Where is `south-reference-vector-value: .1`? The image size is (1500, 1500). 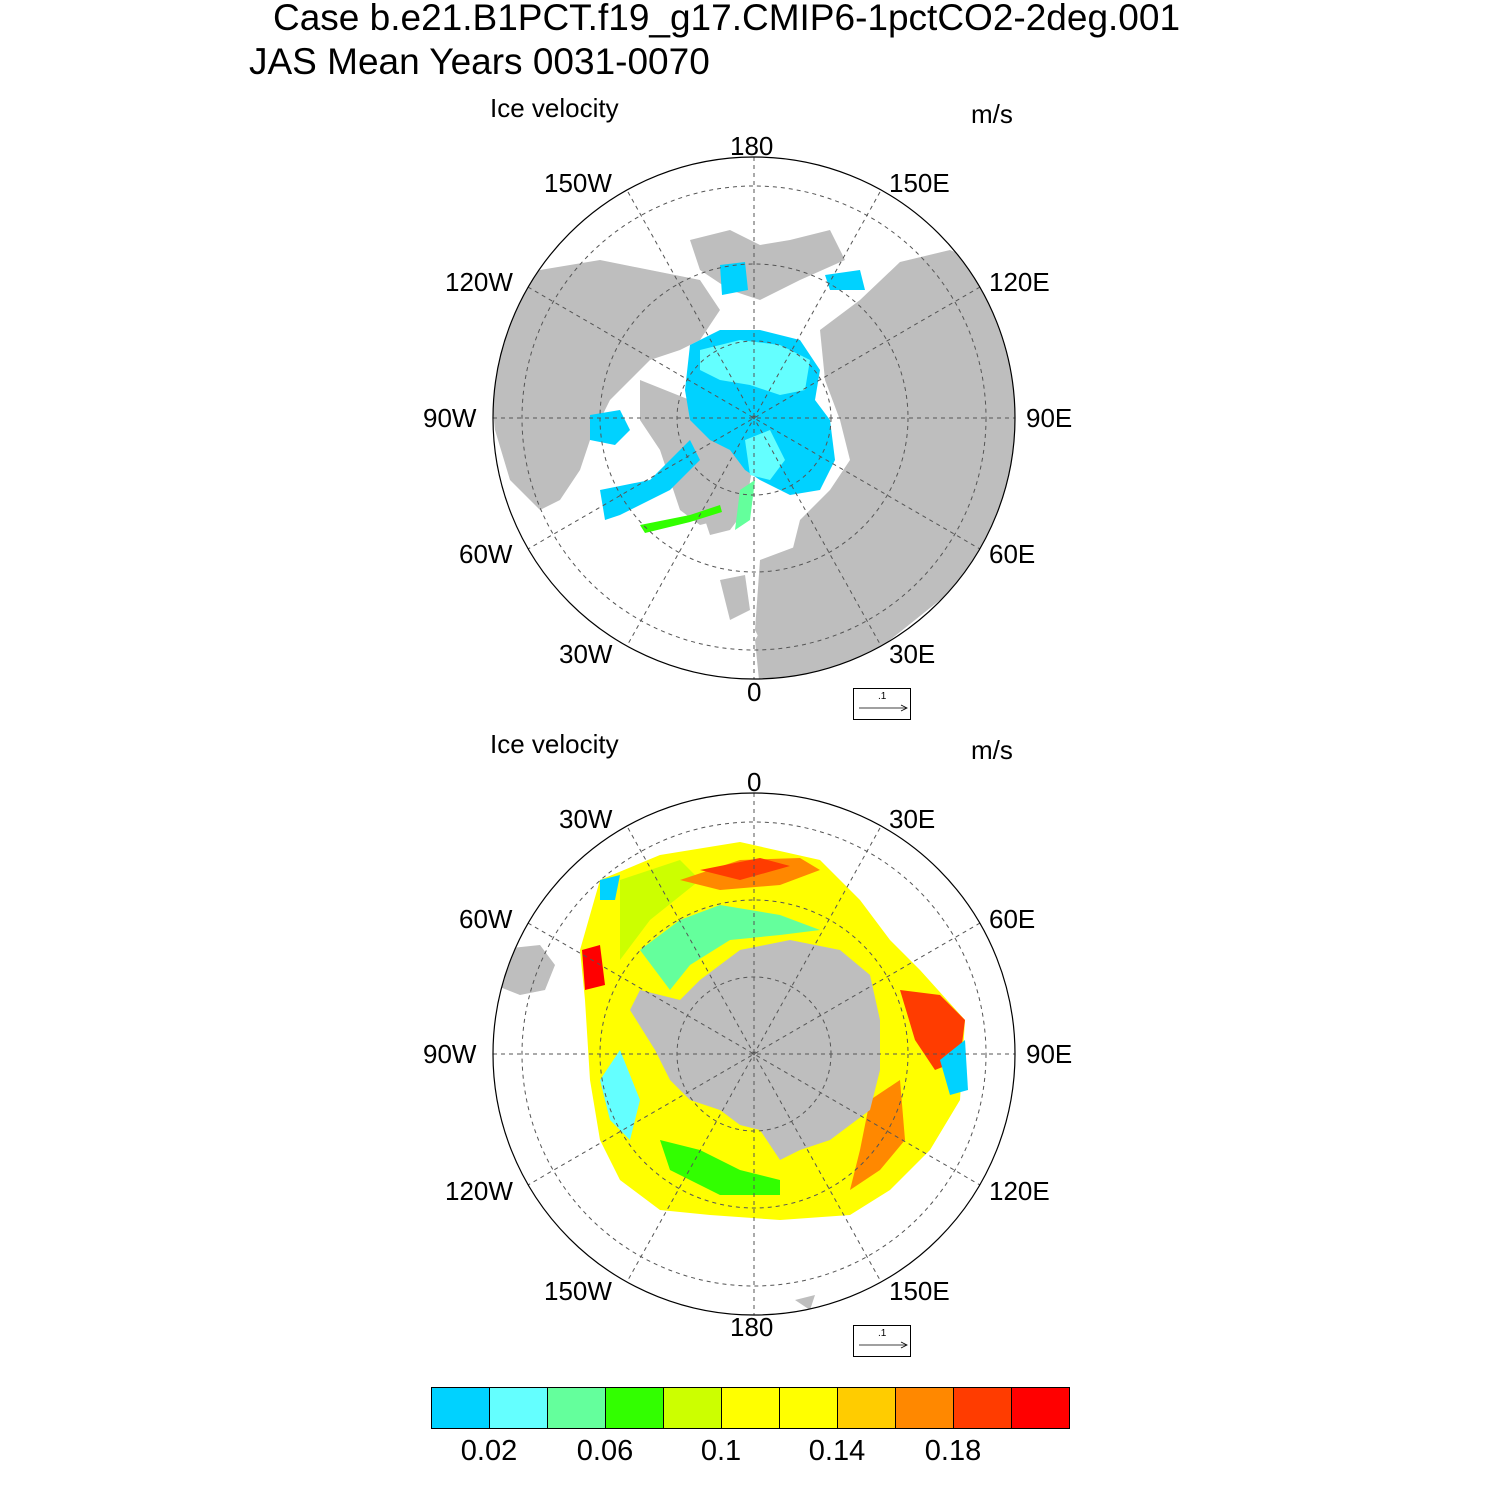 south-reference-vector-value: .1 is located at coordinates (882, 1333).